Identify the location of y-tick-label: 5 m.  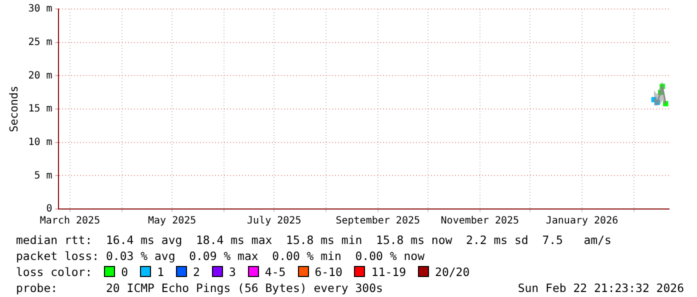
(43, 176).